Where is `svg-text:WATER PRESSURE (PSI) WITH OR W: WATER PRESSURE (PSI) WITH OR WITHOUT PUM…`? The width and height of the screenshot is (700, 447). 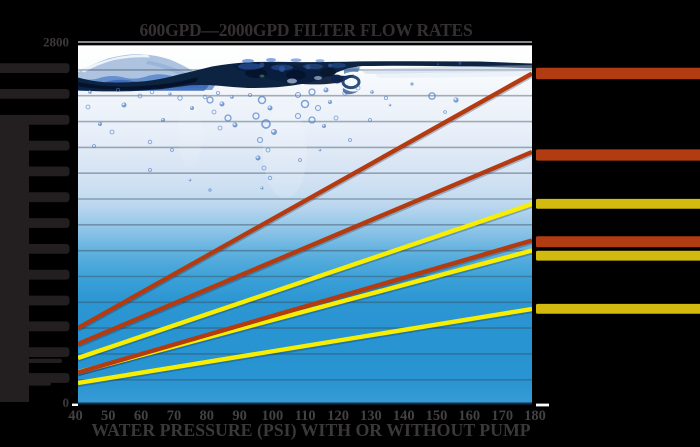 svg-text:WATER PRESSURE (PSI) WITH OR W: WATER PRESSURE (PSI) WITH OR WITHOUT PUM… is located at coordinates (310, 430).